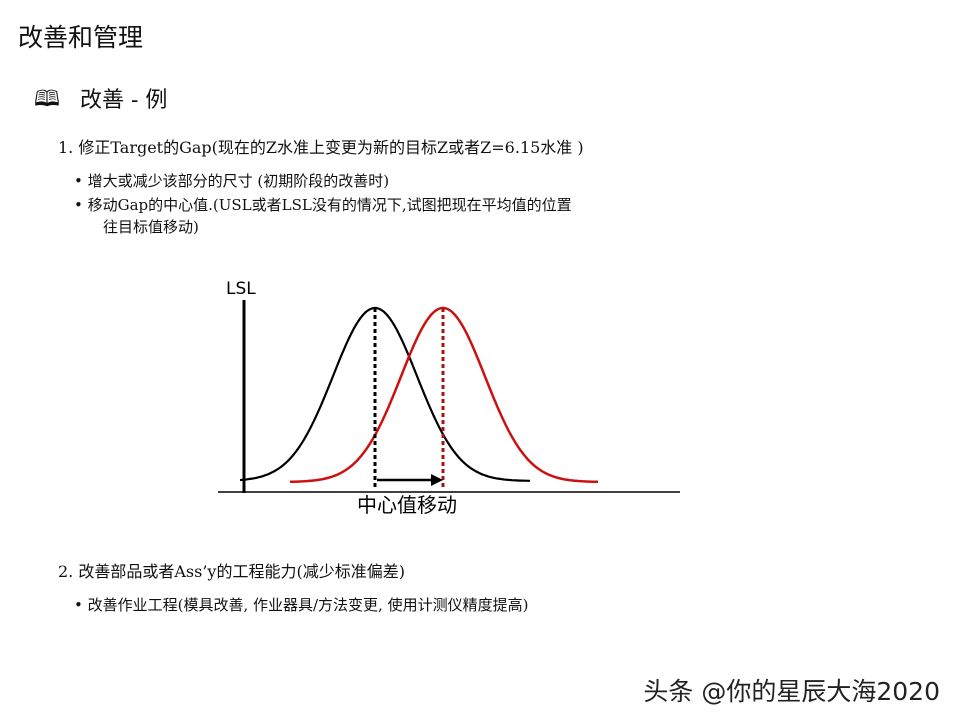 Image resolution: width=960 pixels, height=720 pixels. I want to click on book-icon: 🕮, so click(47, 99).